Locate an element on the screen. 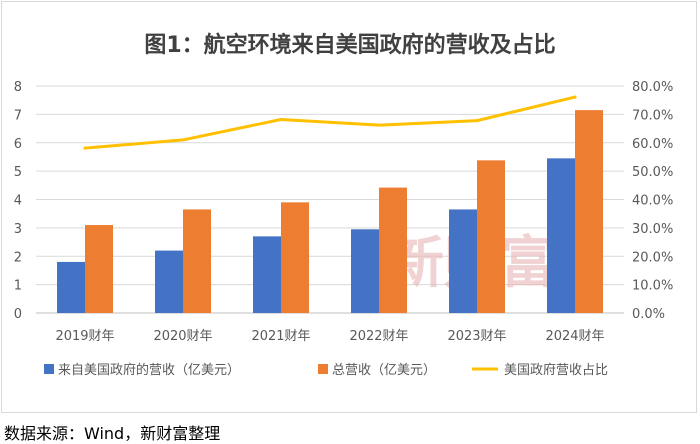 The width and height of the screenshot is (700, 444). x-ticks: 2019财年 2020财年 2021财年 2022财年 2023财年 2024财年 is located at coordinates (329, 336).